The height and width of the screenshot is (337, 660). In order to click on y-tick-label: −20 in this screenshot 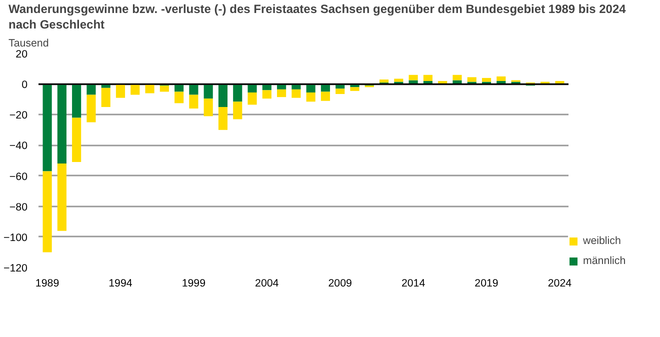, I will do `click(18, 116)`.